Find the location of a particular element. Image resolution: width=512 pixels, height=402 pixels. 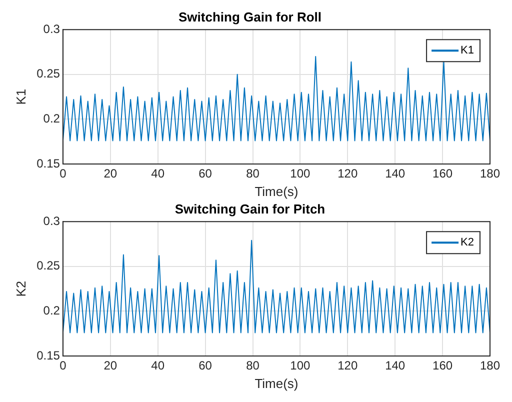

chart-title: Switching Gain for Roll is located at coordinates (250, 16).